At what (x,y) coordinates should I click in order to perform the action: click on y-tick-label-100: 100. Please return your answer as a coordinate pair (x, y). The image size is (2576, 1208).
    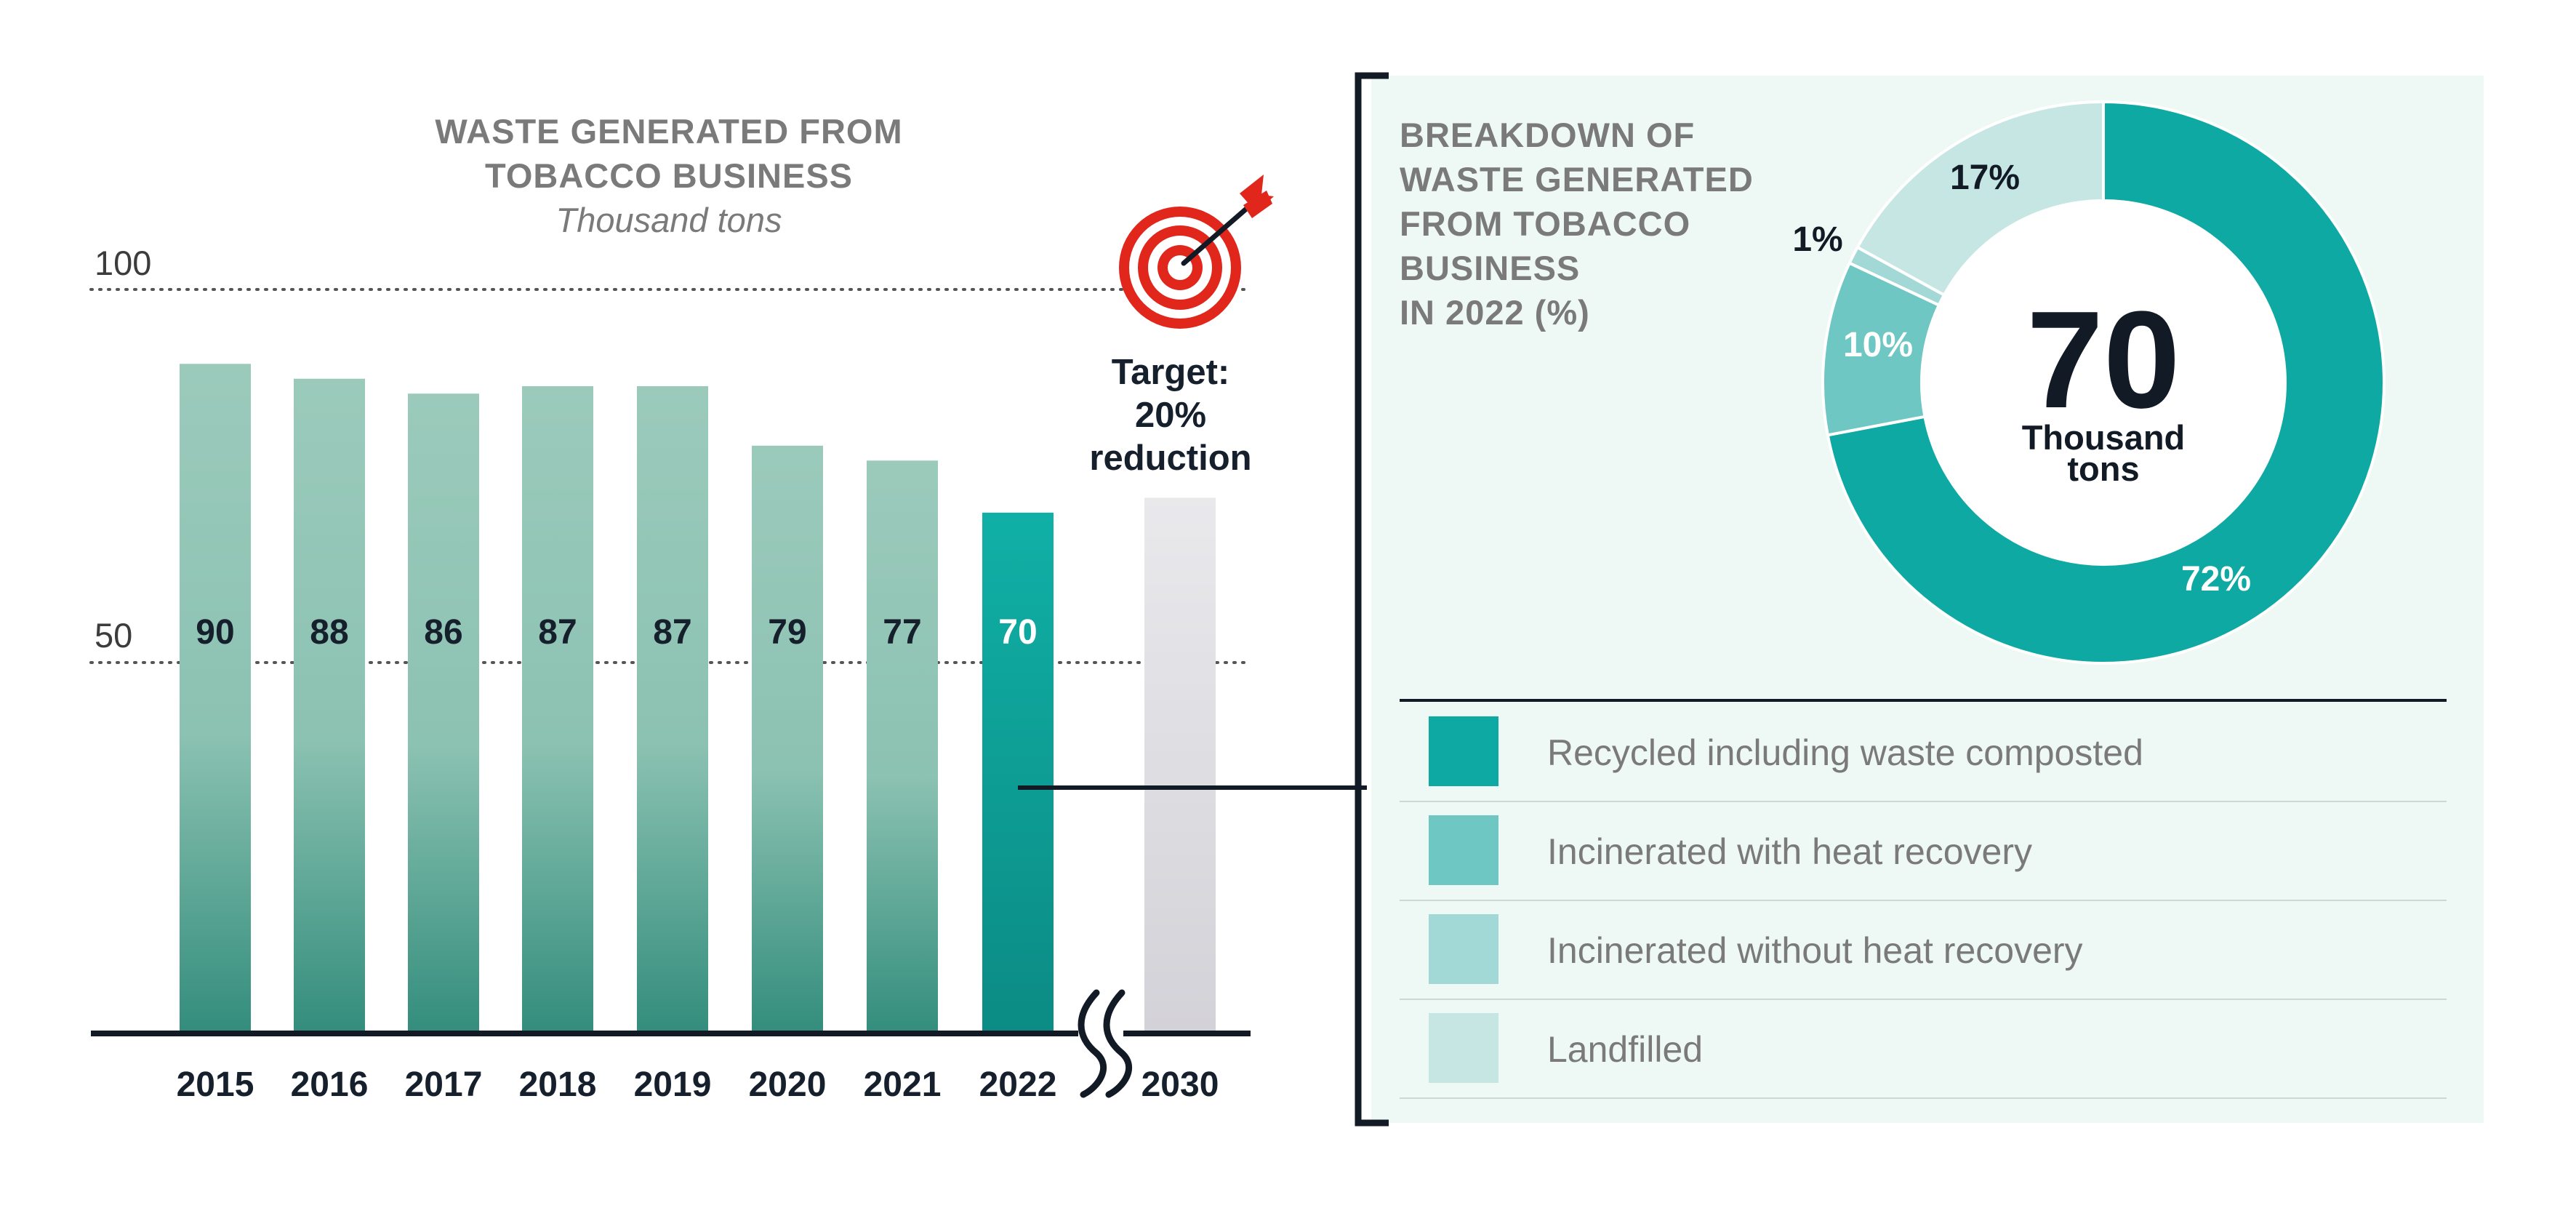
    Looking at the image, I should click on (124, 263).